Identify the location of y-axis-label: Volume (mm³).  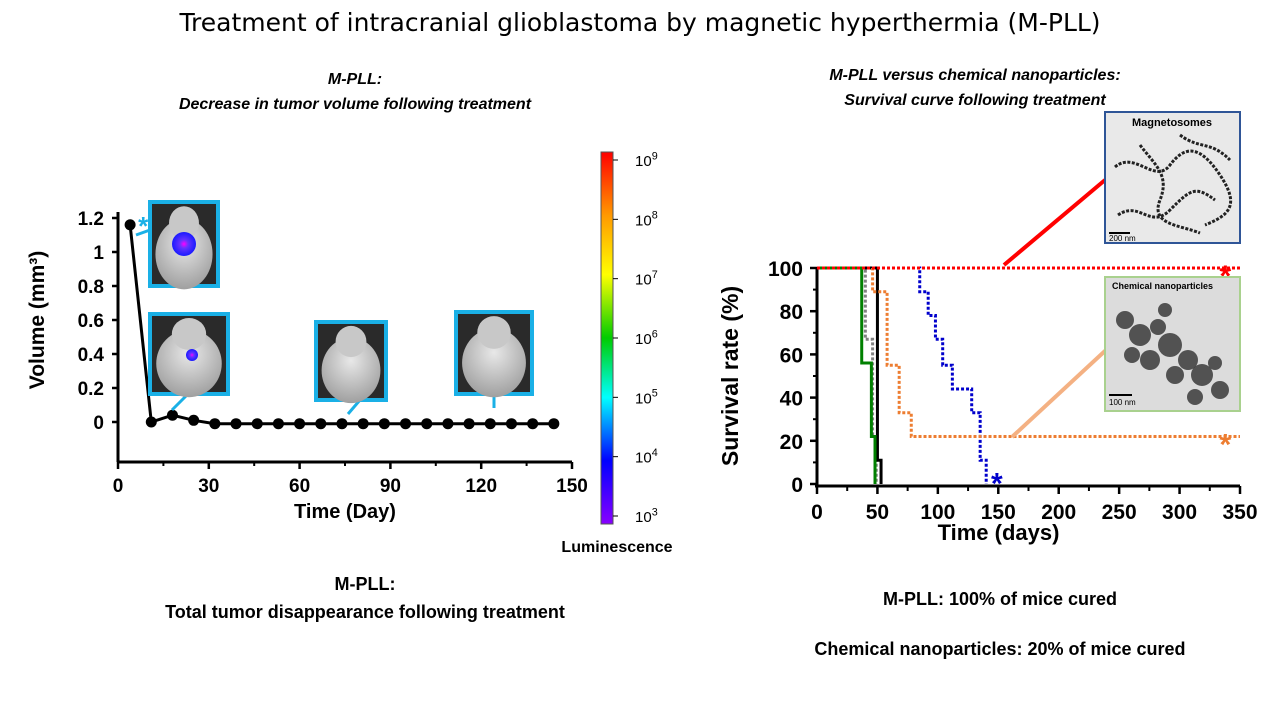
(37, 320).